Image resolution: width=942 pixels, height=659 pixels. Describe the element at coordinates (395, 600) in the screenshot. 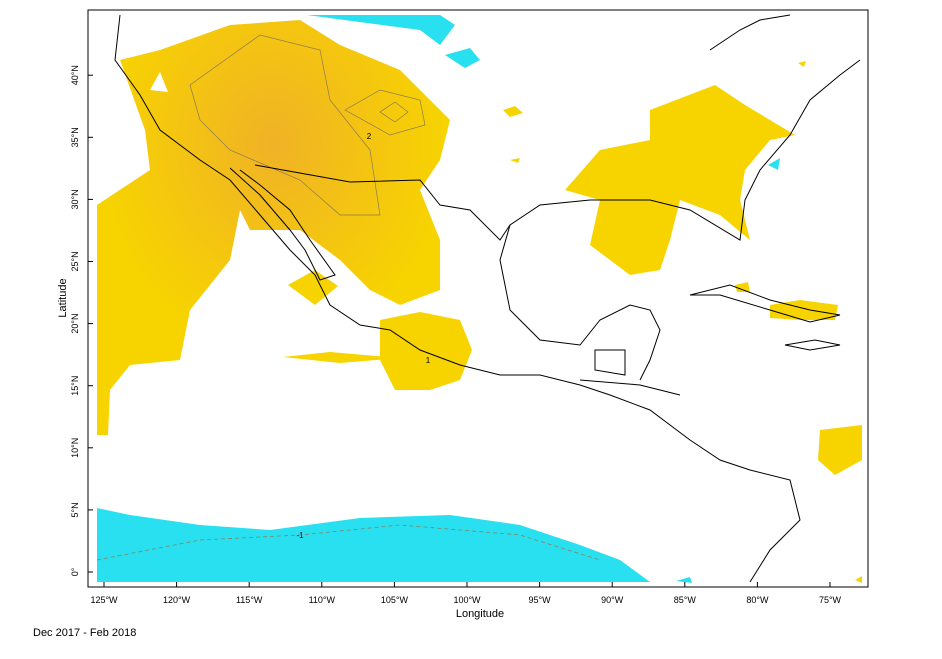

I see `x-tick-label: 105°W` at that location.